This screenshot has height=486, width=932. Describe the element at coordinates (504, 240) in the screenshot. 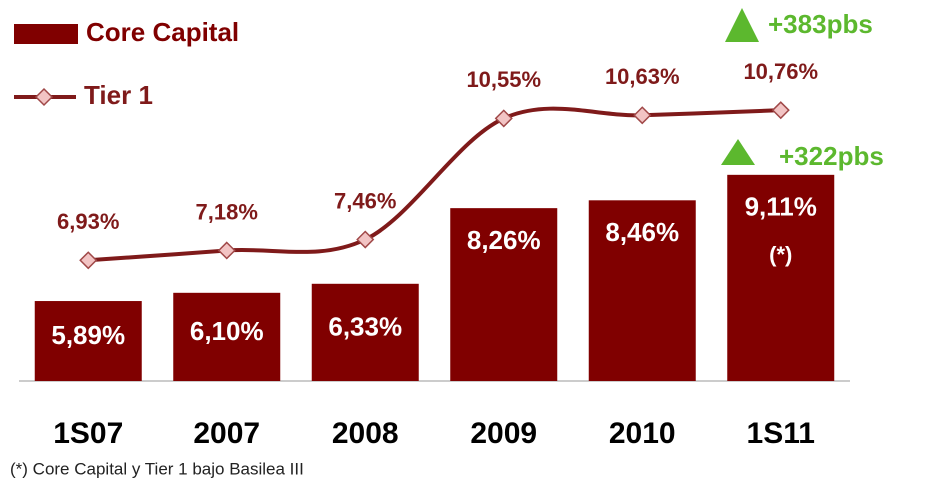

I see `bar-value-label: 8,26%` at that location.